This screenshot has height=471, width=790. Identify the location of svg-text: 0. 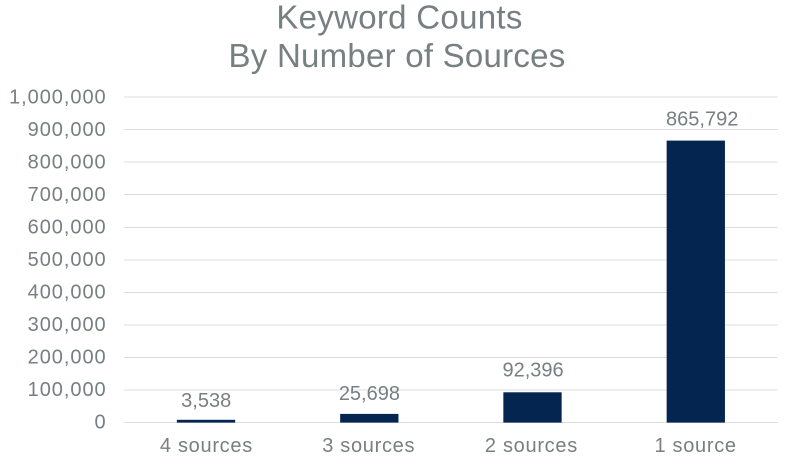
(101, 422).